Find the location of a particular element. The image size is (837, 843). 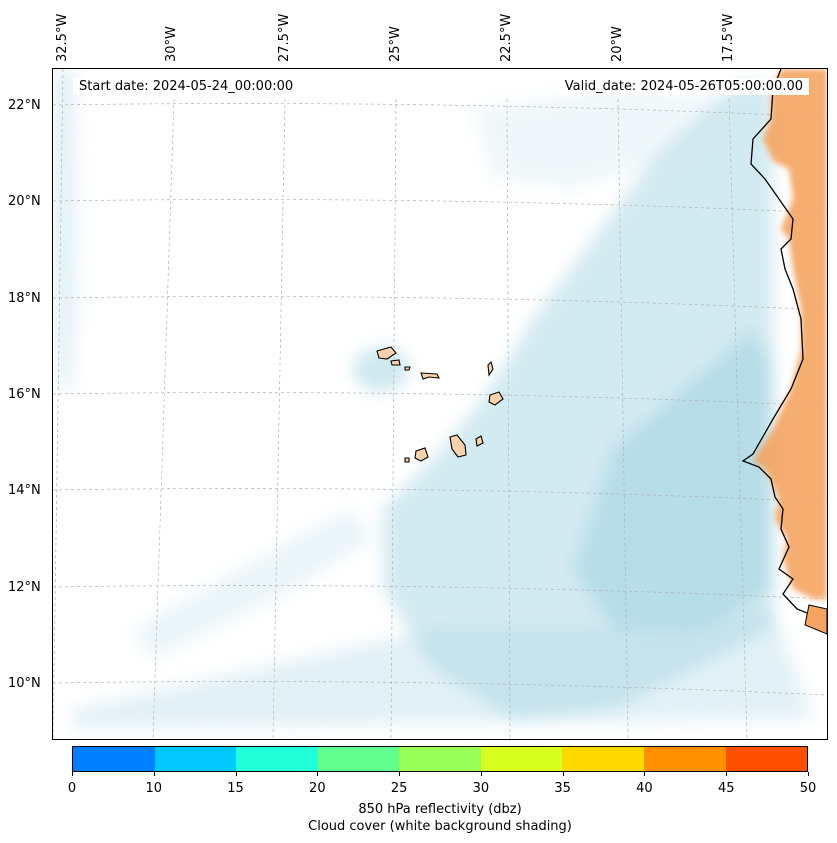

meridian-20w is located at coordinates (623, 418).